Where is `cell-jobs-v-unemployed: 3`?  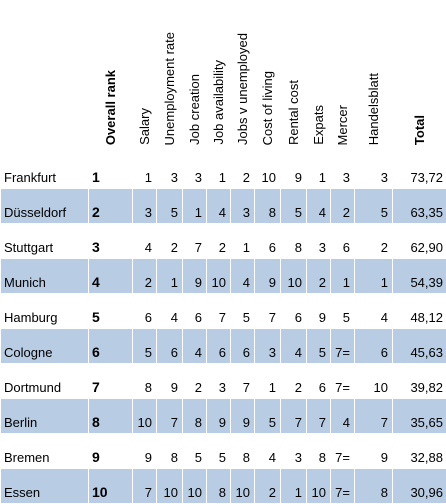
cell-jobs-v-unemployed: 3 is located at coordinates (243, 206).